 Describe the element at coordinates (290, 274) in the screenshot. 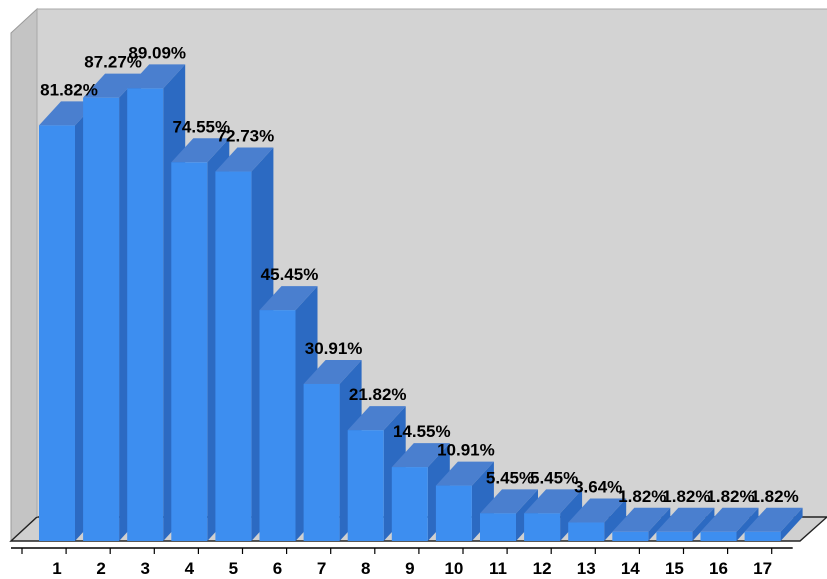

I see `data-label: 45.45%` at that location.